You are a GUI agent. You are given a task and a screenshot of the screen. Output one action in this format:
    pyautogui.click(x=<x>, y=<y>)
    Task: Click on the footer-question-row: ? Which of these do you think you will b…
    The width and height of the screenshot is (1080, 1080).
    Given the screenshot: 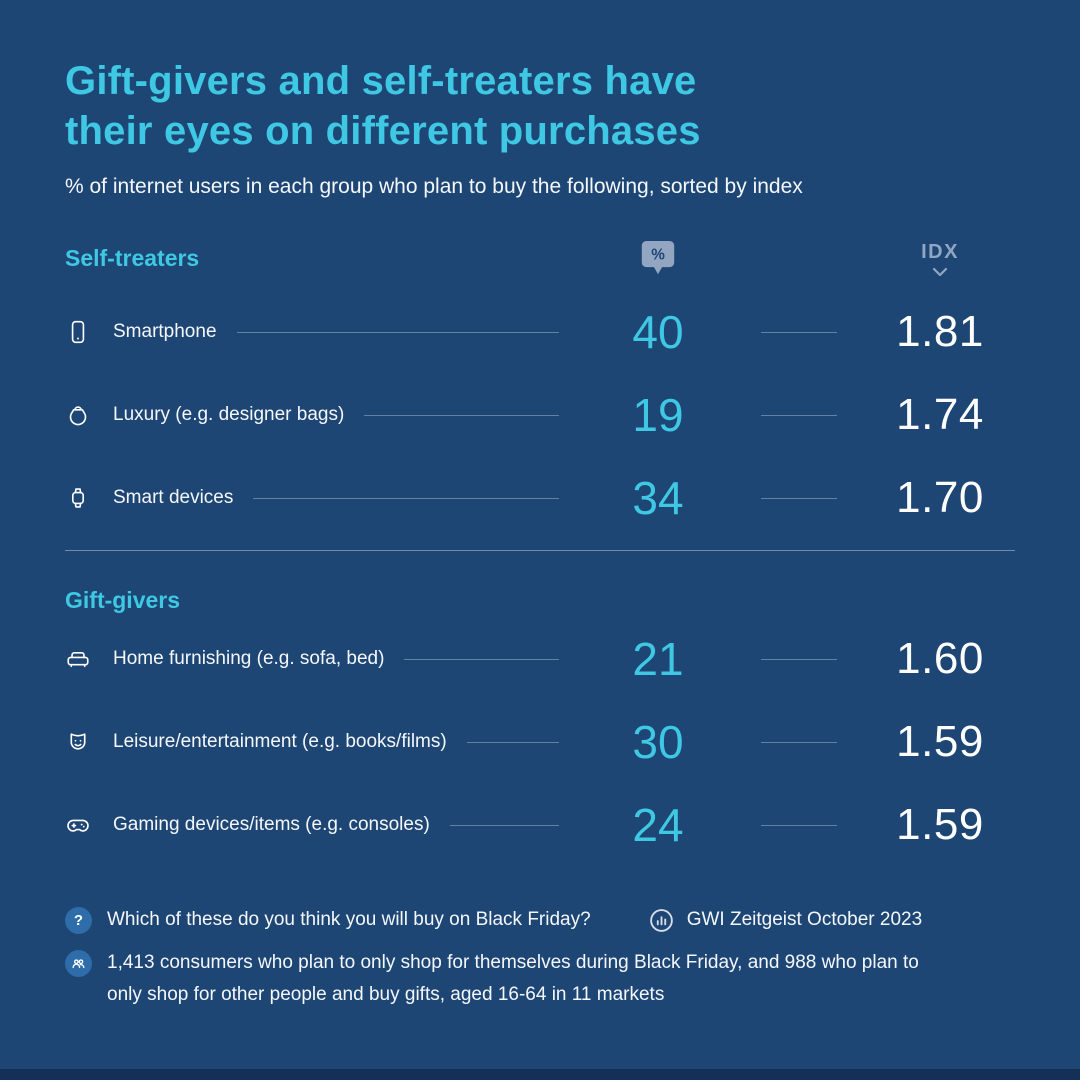 What is the action you would take?
    pyautogui.click(x=540, y=920)
    